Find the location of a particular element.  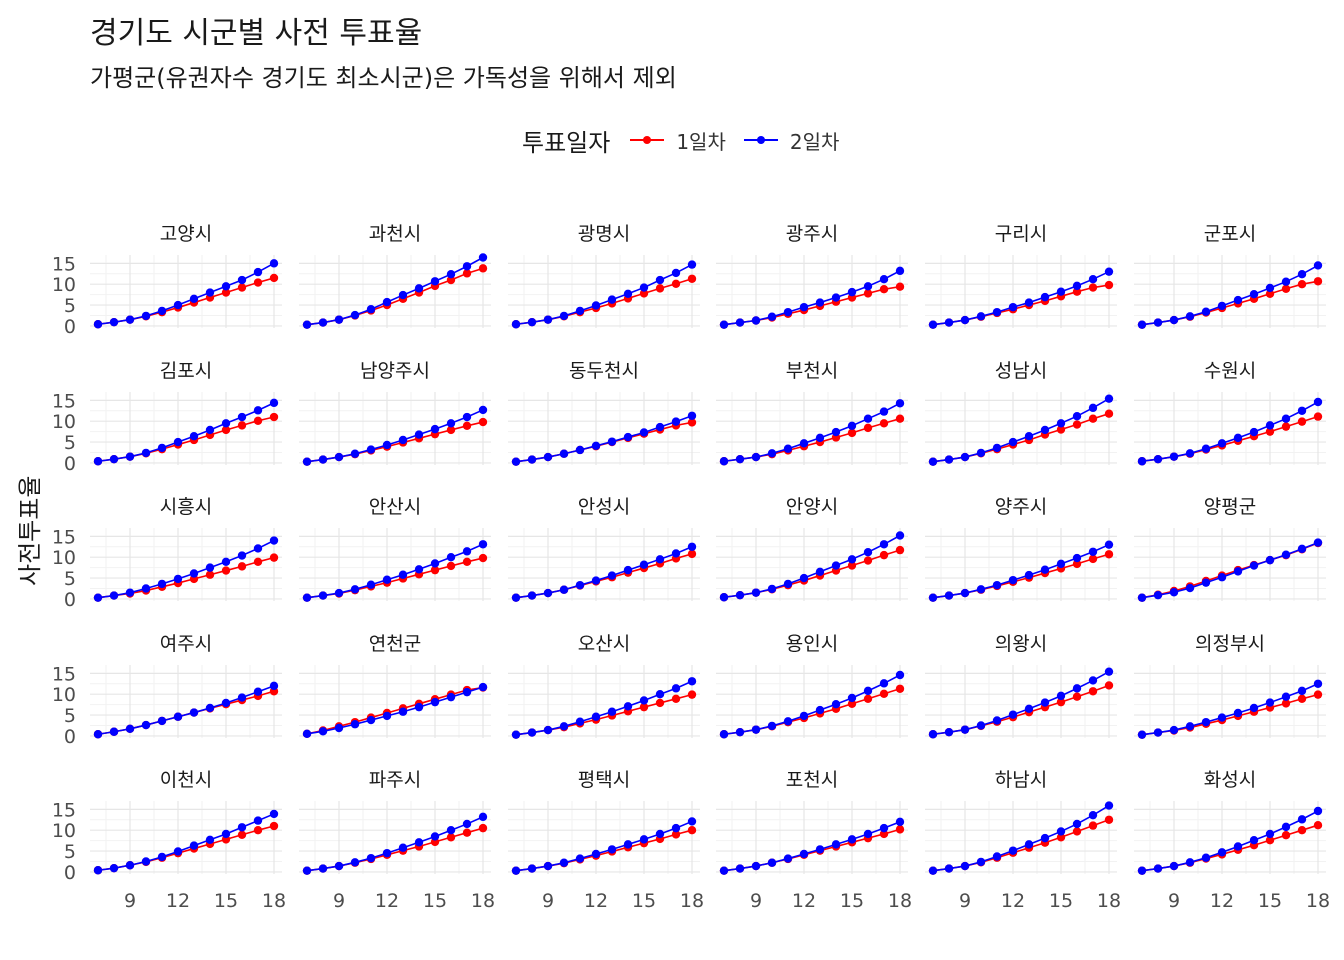

facet-label: 부천시 is located at coordinates (812, 371).